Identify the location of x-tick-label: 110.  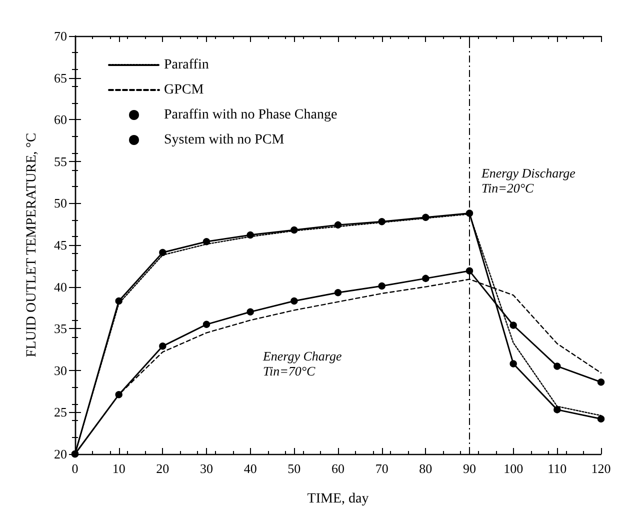
(557, 468).